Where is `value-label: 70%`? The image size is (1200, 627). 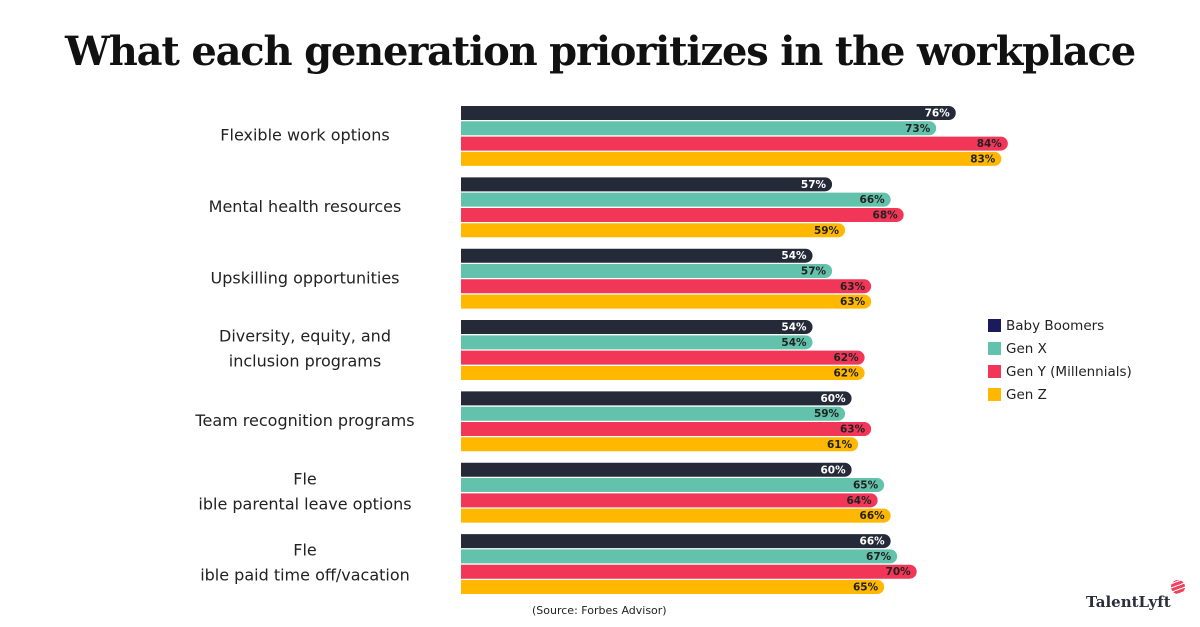 value-label: 70% is located at coordinates (899, 572).